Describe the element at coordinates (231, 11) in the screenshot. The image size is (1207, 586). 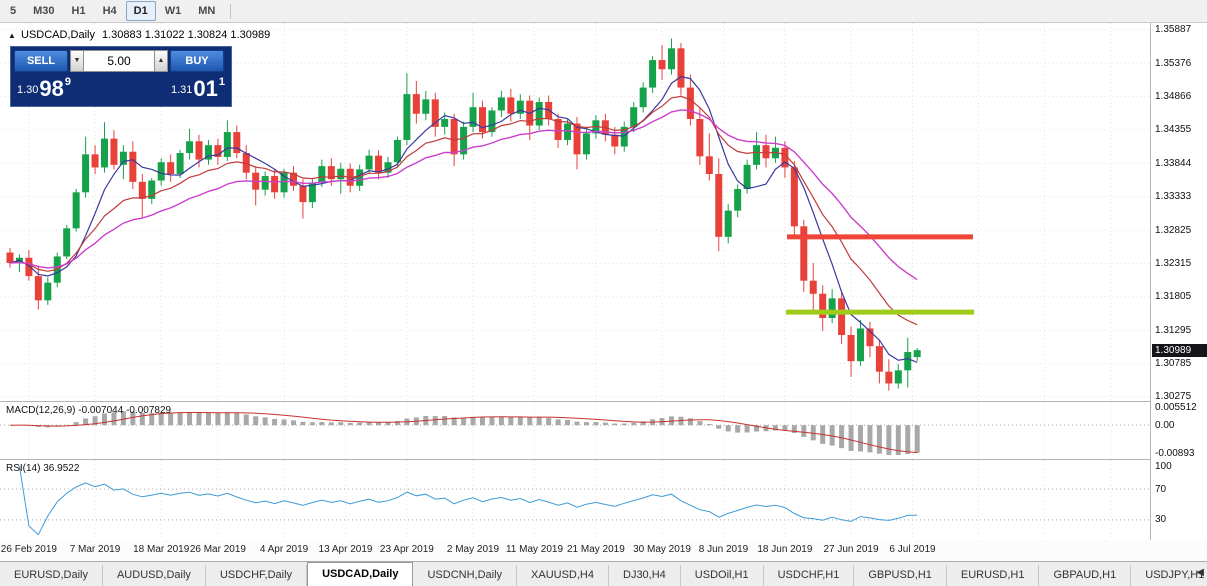
I see `toolbar-separator` at that location.